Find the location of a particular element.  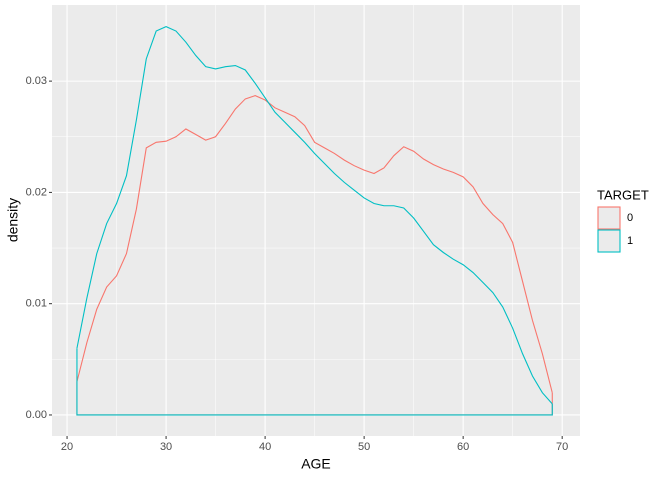

y-tick-label: 0.03 is located at coordinates (36, 81).